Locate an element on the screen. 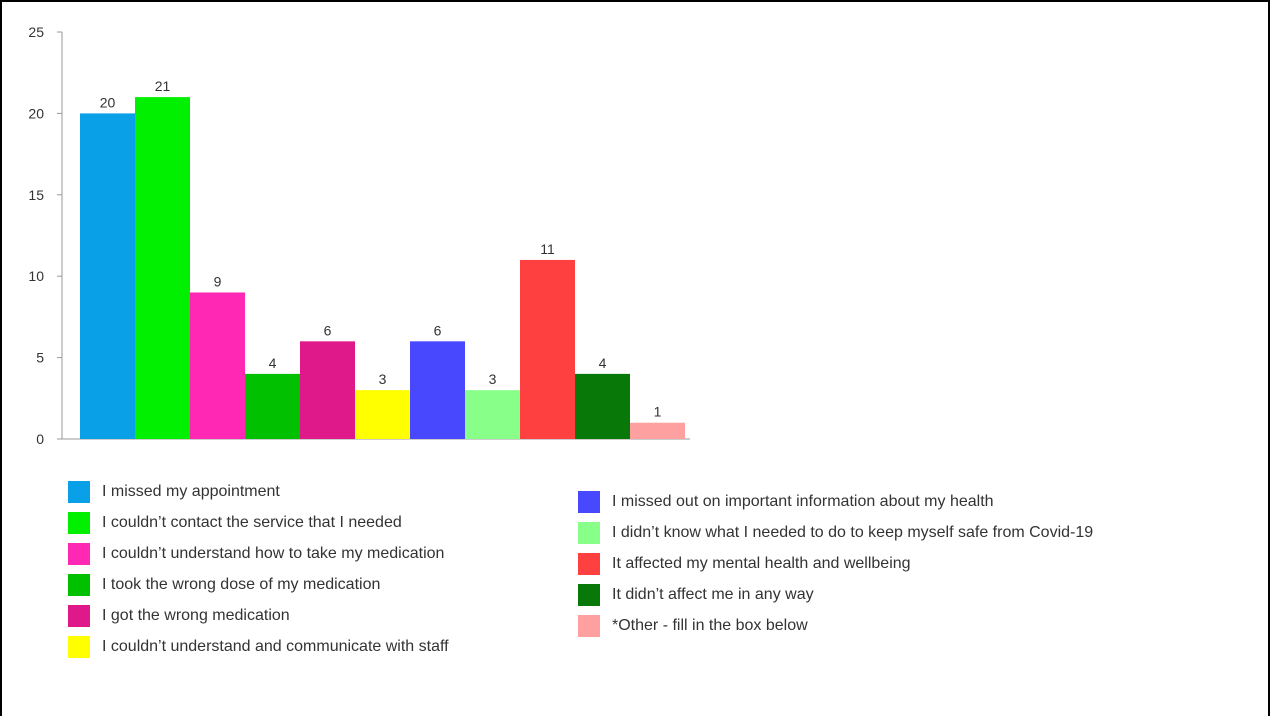 Image resolution: width=1274 pixels, height=716 pixels. legend-label: I missed my appointment is located at coordinates (191, 491).